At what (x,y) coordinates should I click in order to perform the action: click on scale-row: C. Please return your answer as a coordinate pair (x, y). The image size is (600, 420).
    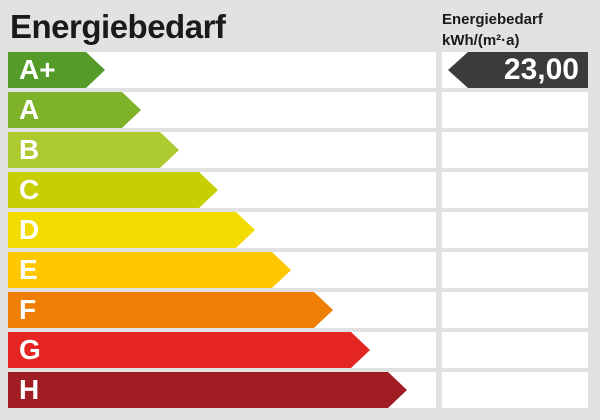
    Looking at the image, I should click on (300, 190).